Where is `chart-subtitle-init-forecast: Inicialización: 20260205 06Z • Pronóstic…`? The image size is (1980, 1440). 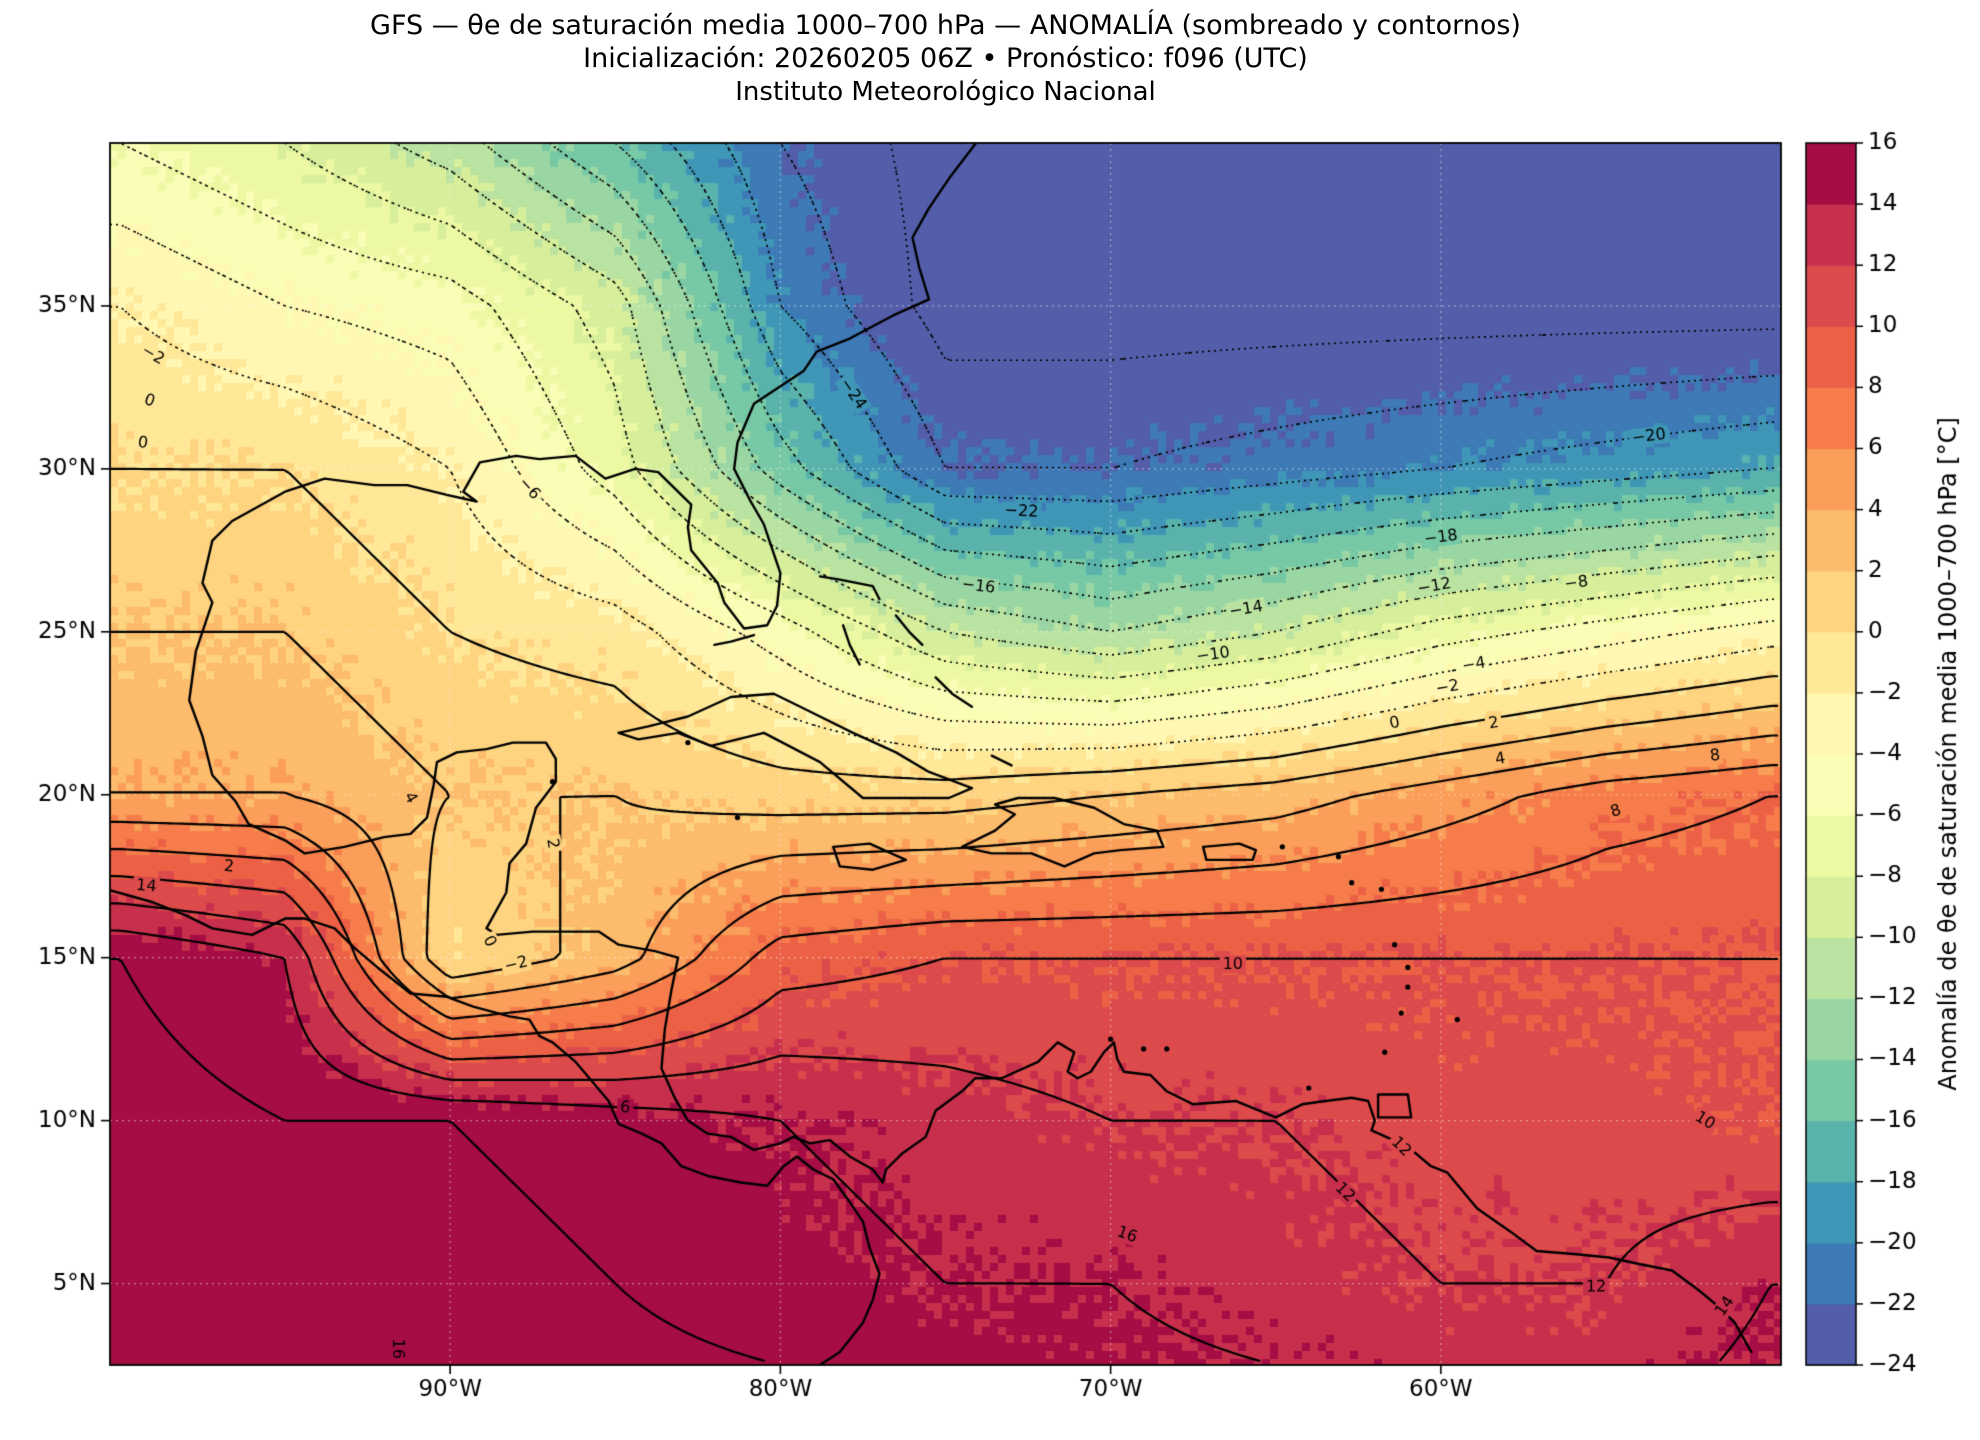 chart-subtitle-init-forecast: Inicialización: 20260205 06Z • Pronóstic… is located at coordinates (945, 58).